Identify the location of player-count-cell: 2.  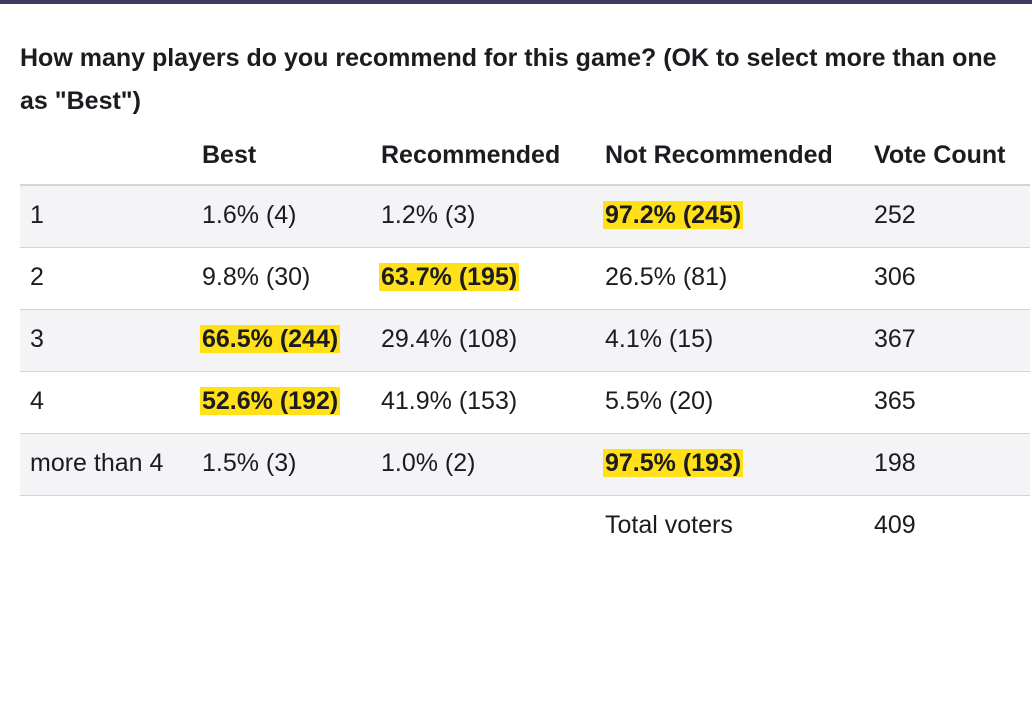
(106, 278).